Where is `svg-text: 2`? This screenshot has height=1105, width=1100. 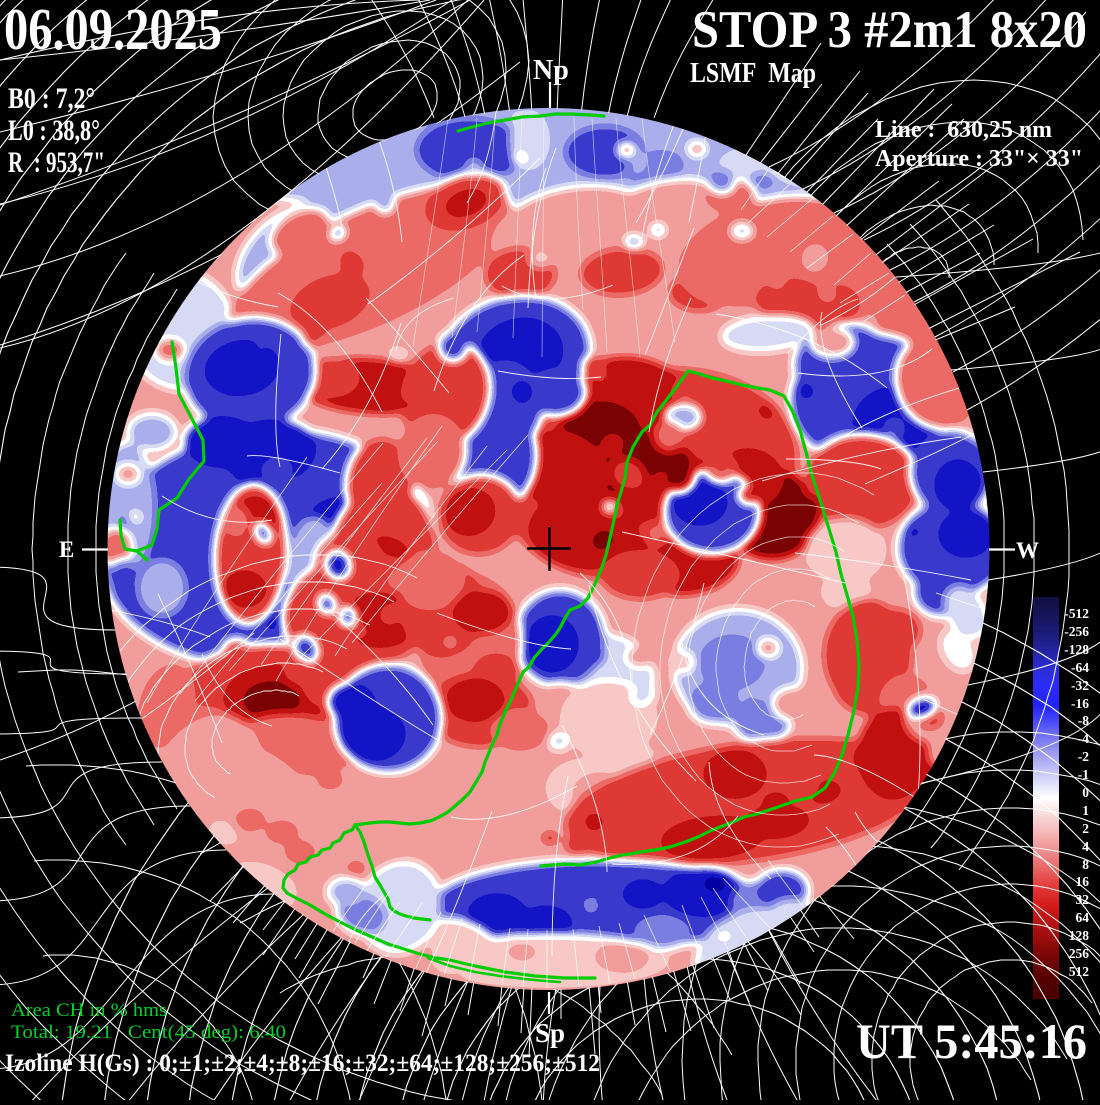
svg-text: 2 is located at coordinates (1085, 828).